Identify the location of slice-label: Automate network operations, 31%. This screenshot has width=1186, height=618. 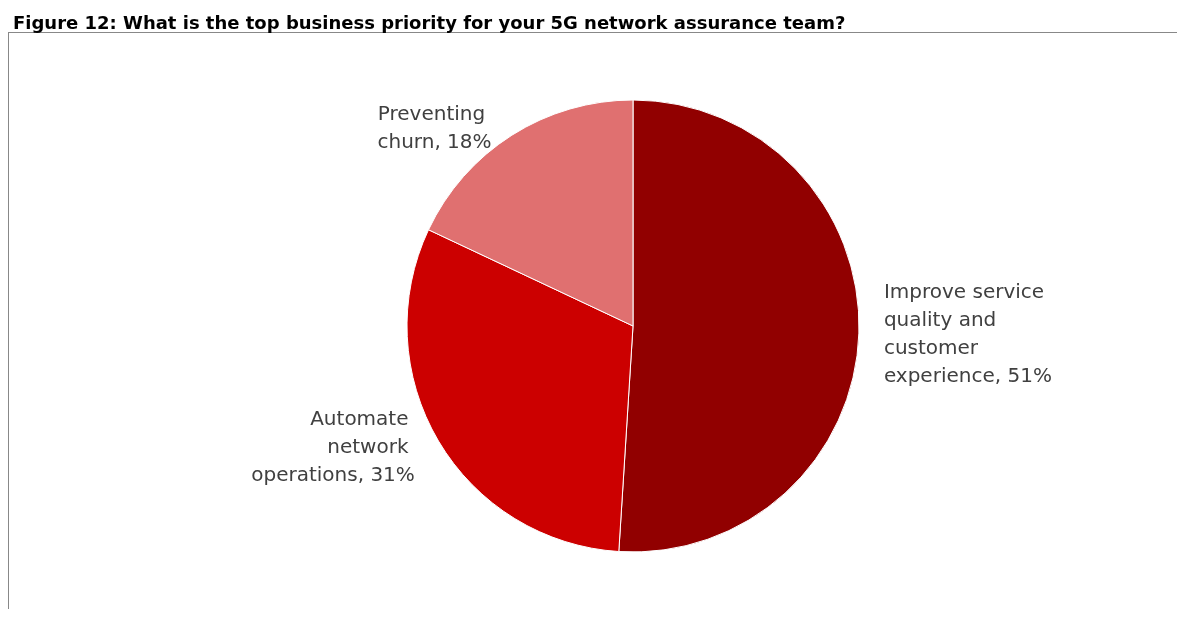
(333, 446).